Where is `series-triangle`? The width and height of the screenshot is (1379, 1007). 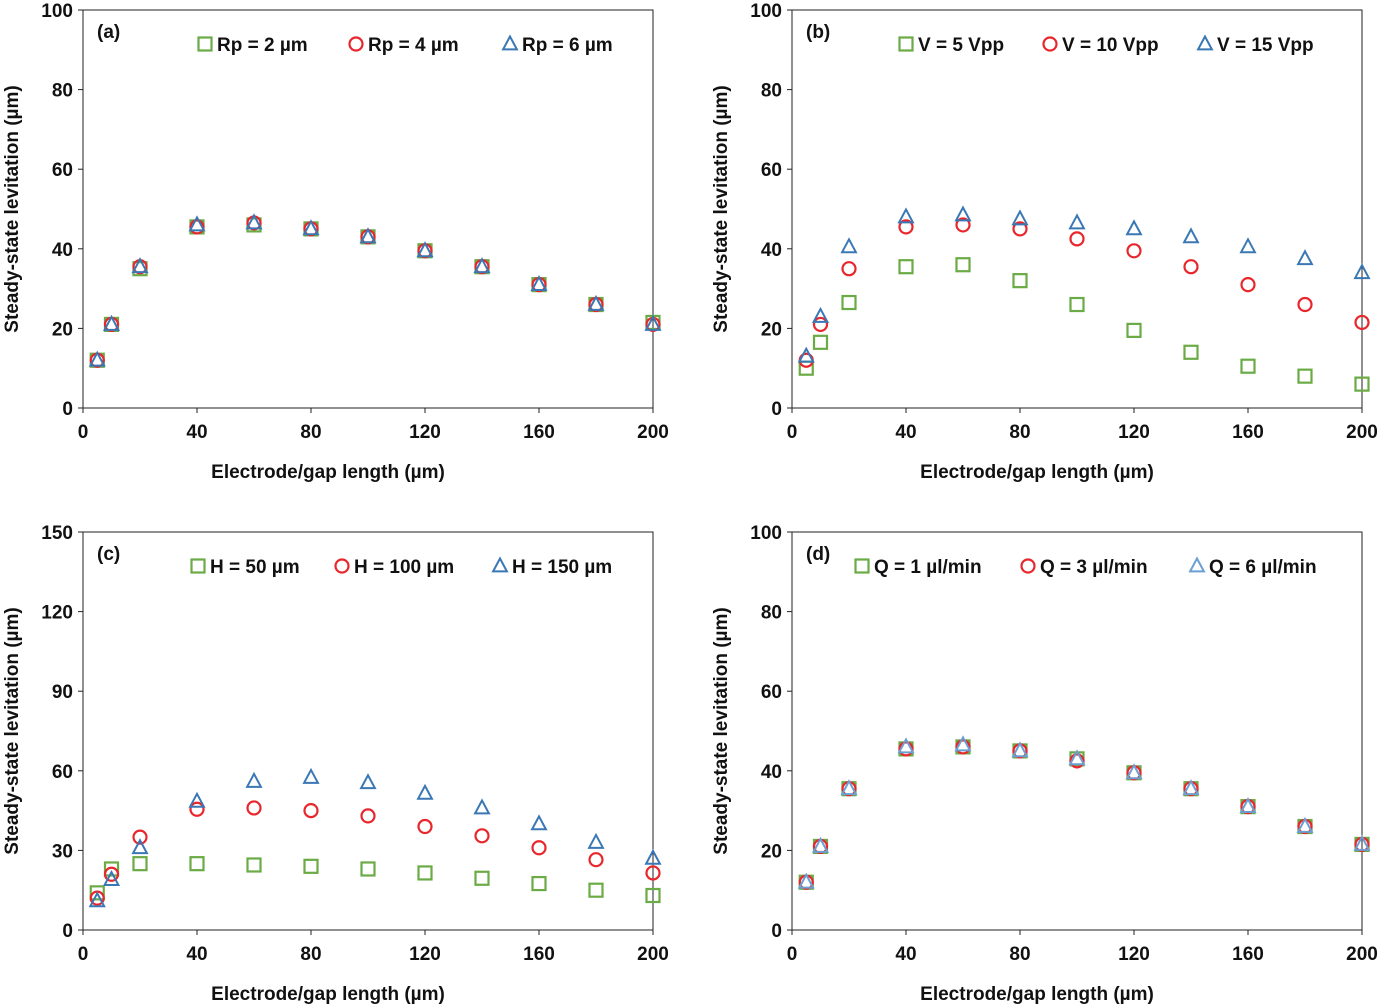 series-triangle is located at coordinates (375, 837).